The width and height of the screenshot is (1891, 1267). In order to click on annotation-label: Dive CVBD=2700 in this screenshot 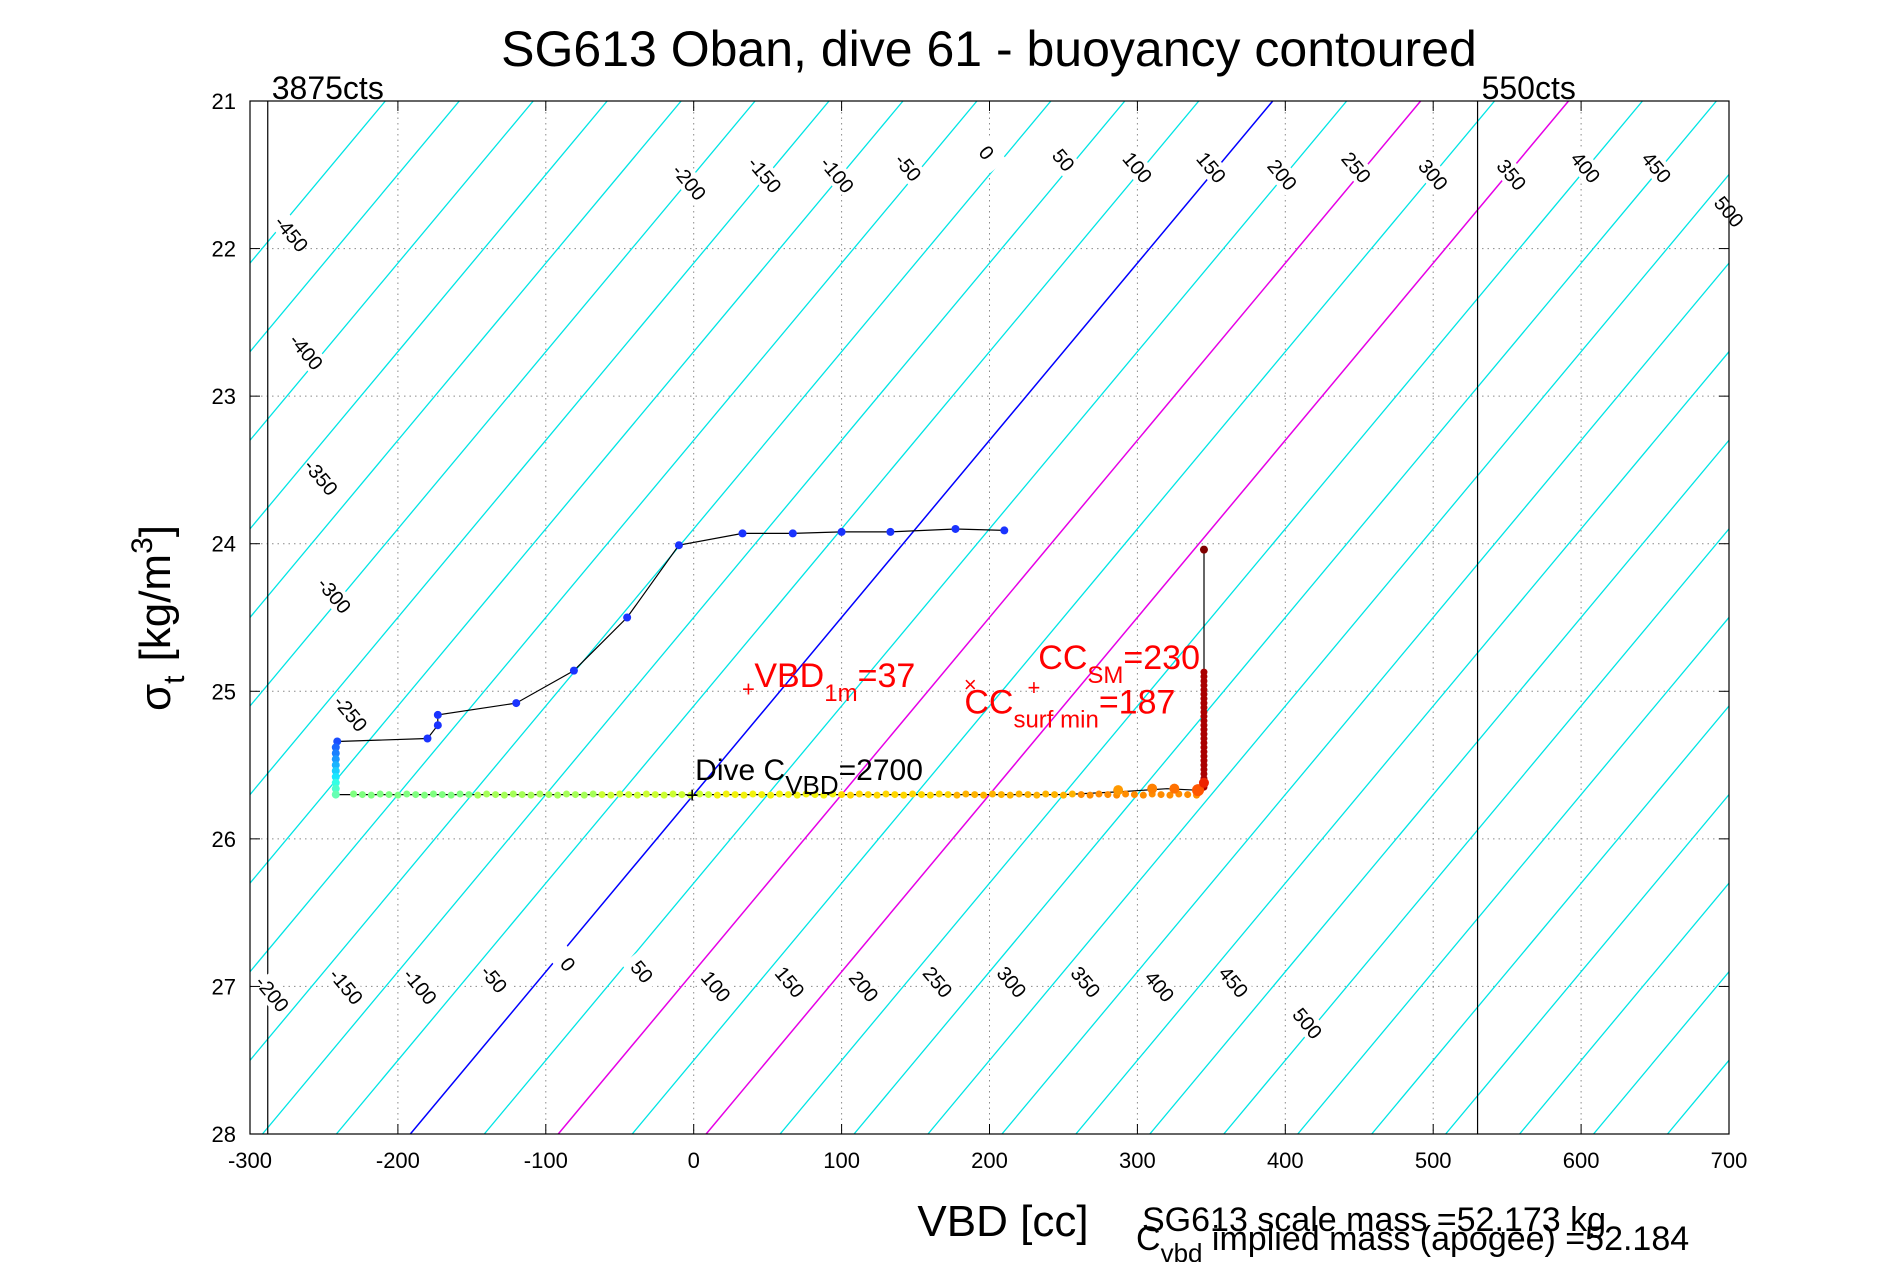, I will do `click(809, 777)`.